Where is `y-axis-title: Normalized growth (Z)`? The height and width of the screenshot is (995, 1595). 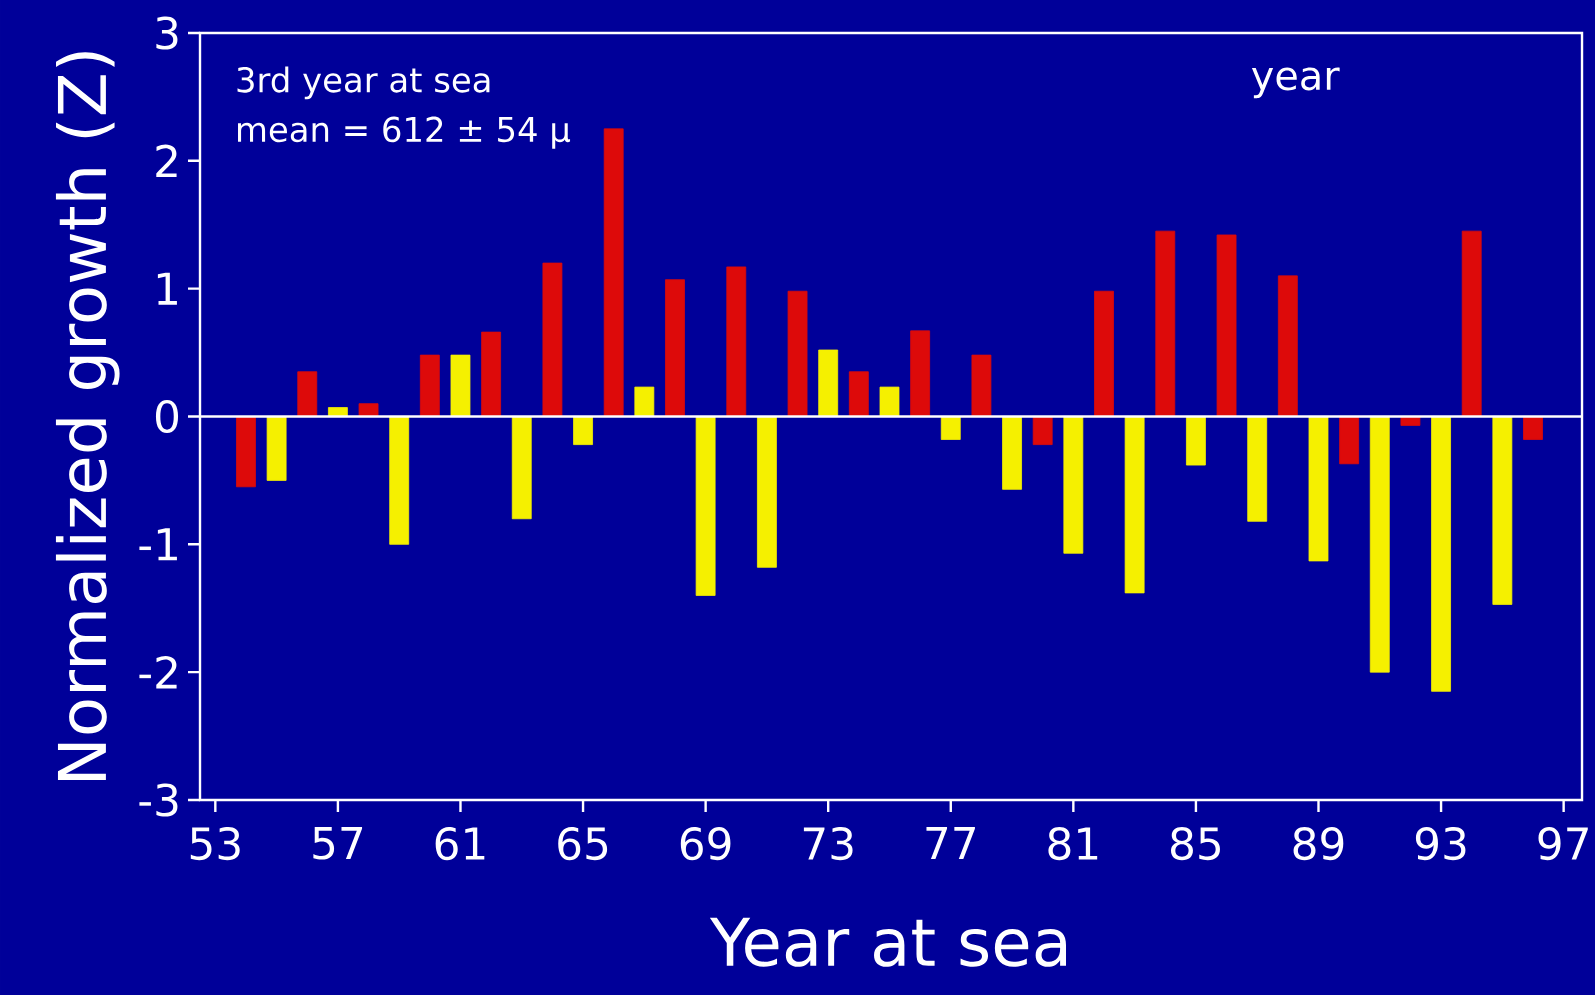 y-axis-title: Normalized growth (Z) is located at coordinates (87, 416).